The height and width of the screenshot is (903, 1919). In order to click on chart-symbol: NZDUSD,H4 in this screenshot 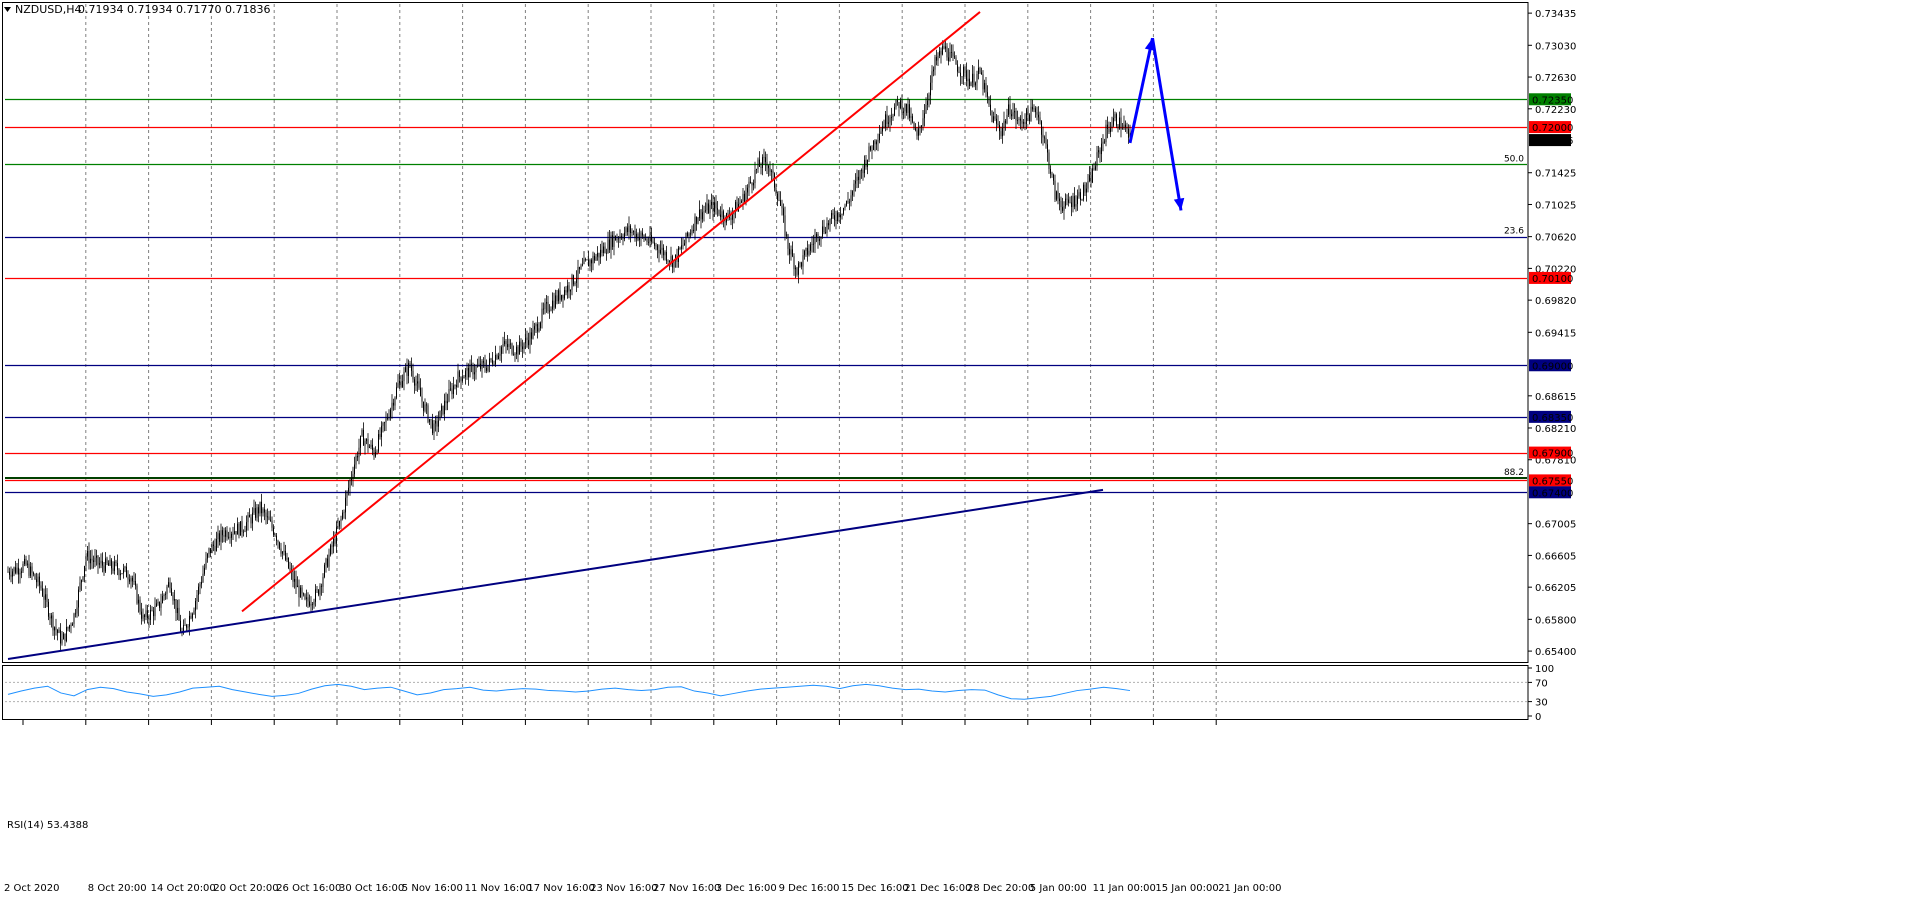, I will do `click(48, 9)`.